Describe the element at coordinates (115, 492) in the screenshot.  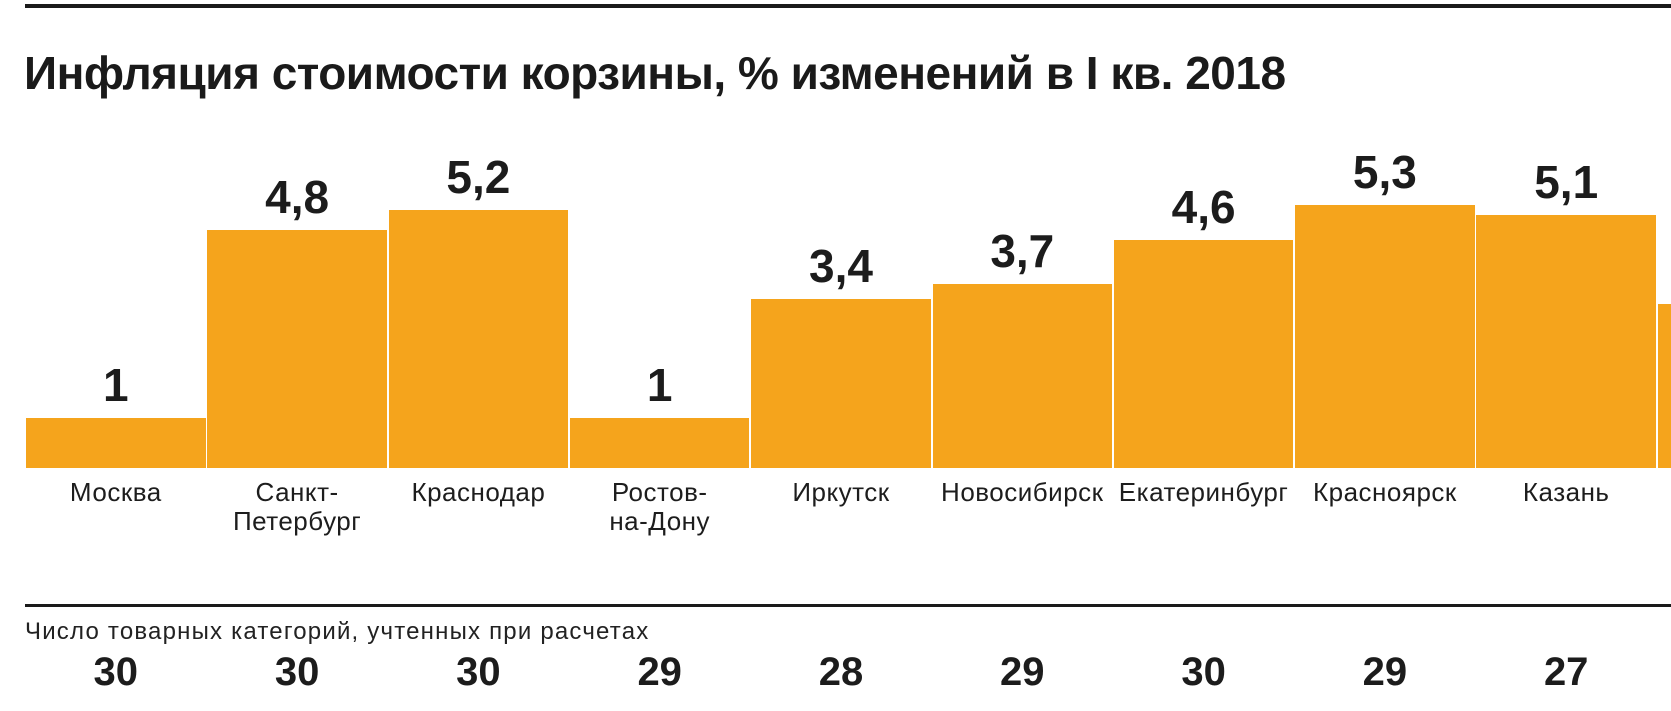
I see `category-label: Москва` at that location.